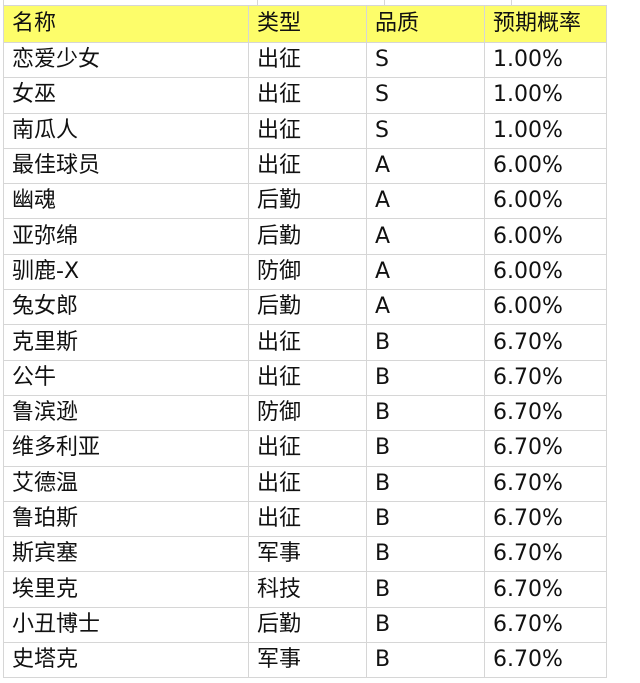  Describe the element at coordinates (126, 483) in the screenshot. I see `cell-name: 艾德温` at that location.